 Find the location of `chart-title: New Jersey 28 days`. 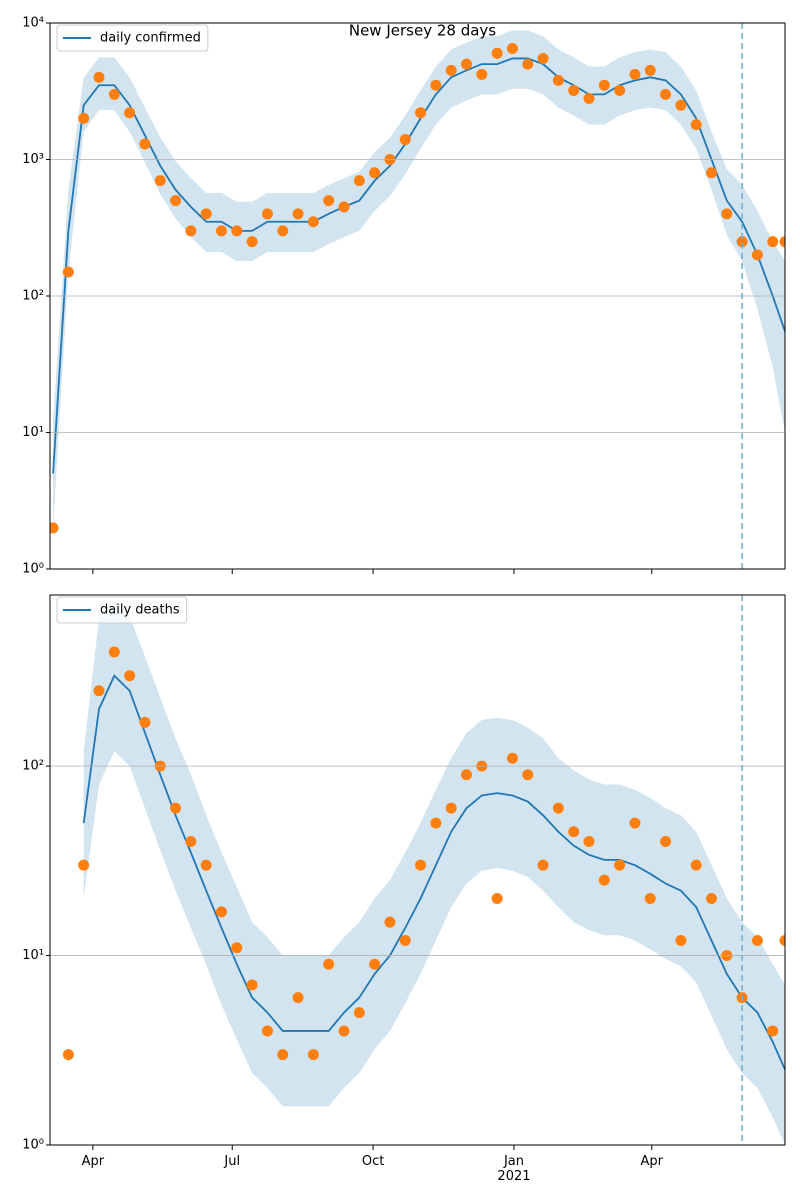

chart-title: New Jersey 28 days is located at coordinates (422, 31).